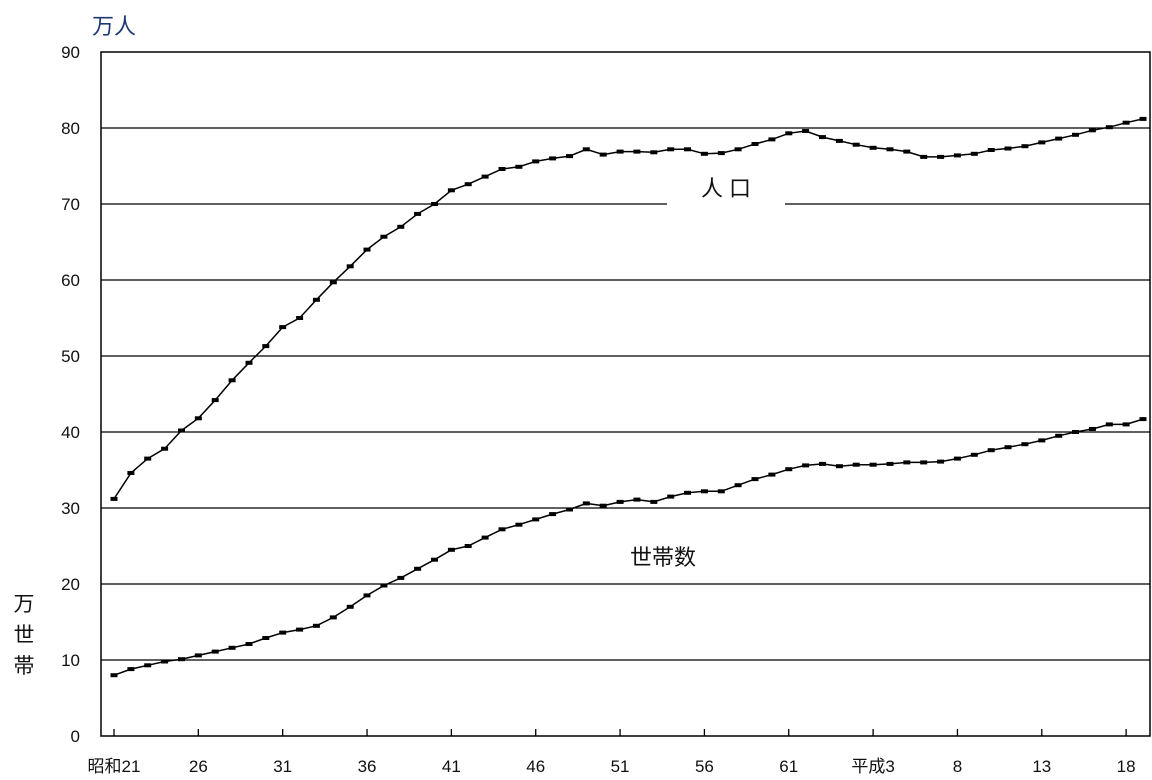 Image resolution: width=1152 pixels, height=780 pixels. I want to click on x-tick-label: 26, so click(198, 766).